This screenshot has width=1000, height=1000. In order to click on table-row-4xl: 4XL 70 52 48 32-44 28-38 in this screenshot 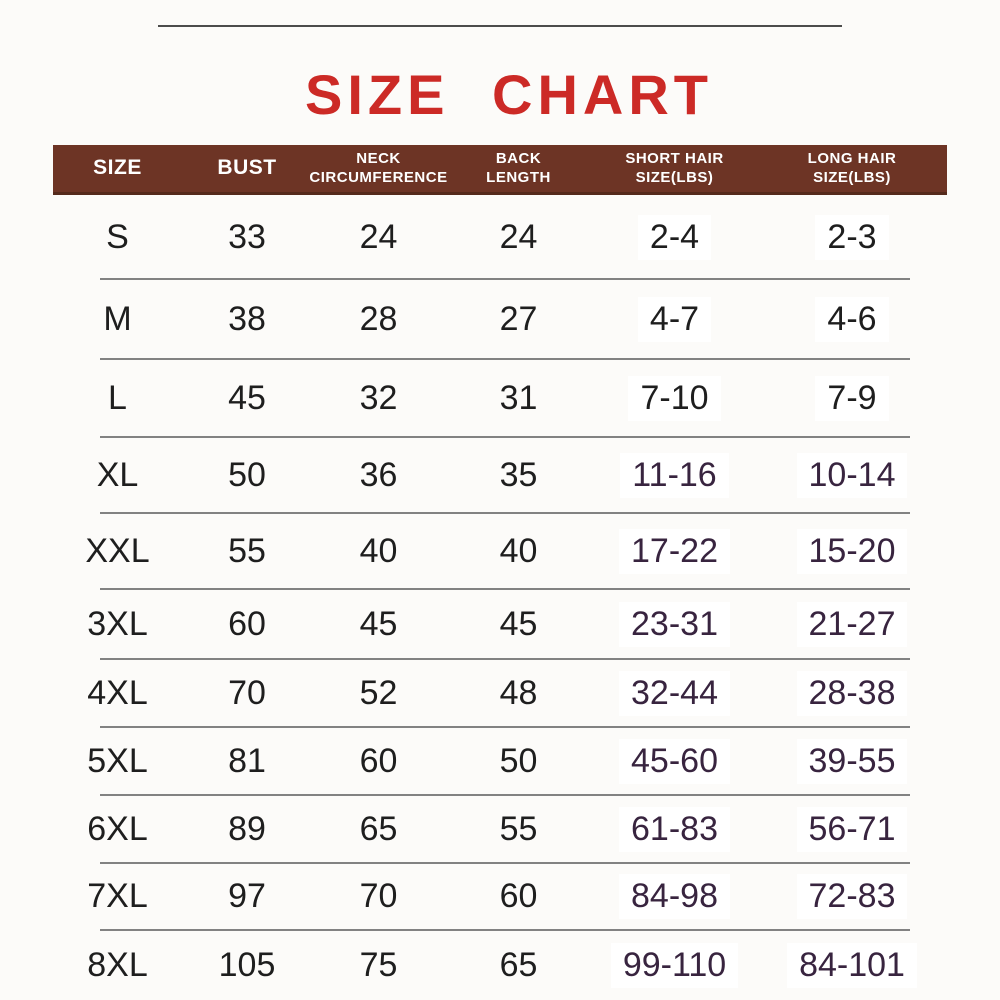, I will do `click(500, 693)`.